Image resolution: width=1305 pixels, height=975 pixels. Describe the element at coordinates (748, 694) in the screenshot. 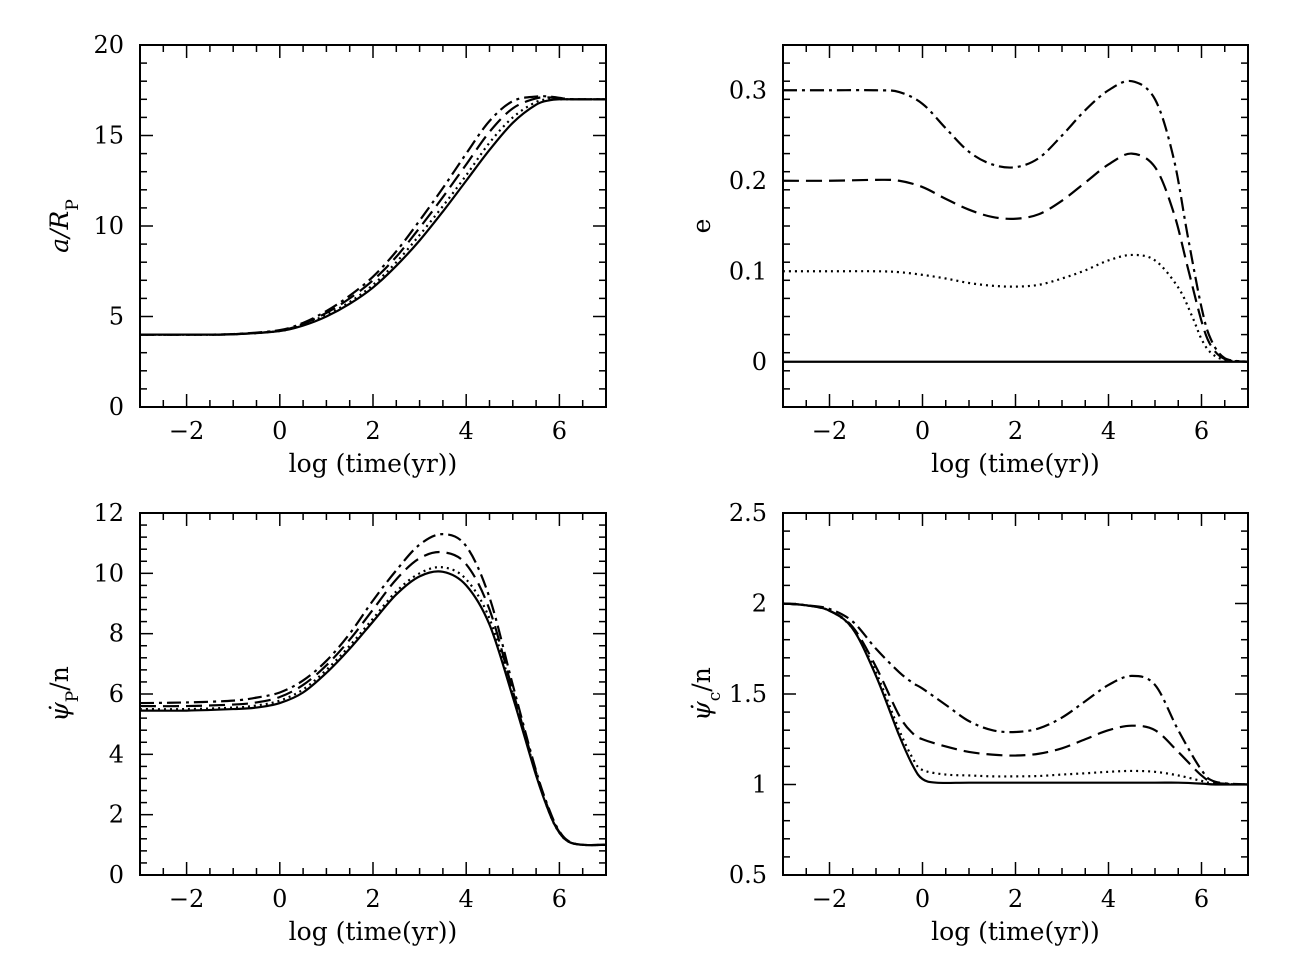

I see `y-tick-label: 1.5` at that location.